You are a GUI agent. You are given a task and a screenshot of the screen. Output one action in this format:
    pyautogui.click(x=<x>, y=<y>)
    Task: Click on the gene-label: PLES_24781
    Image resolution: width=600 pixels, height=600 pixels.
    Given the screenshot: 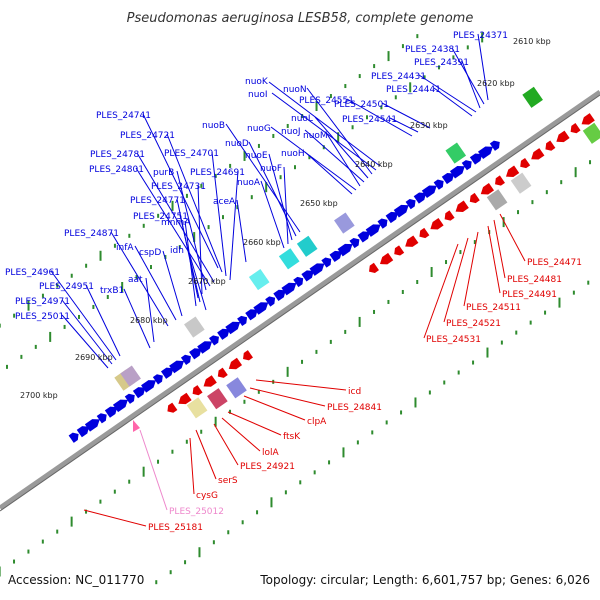 What is the action you would take?
    pyautogui.click(x=117, y=155)
    